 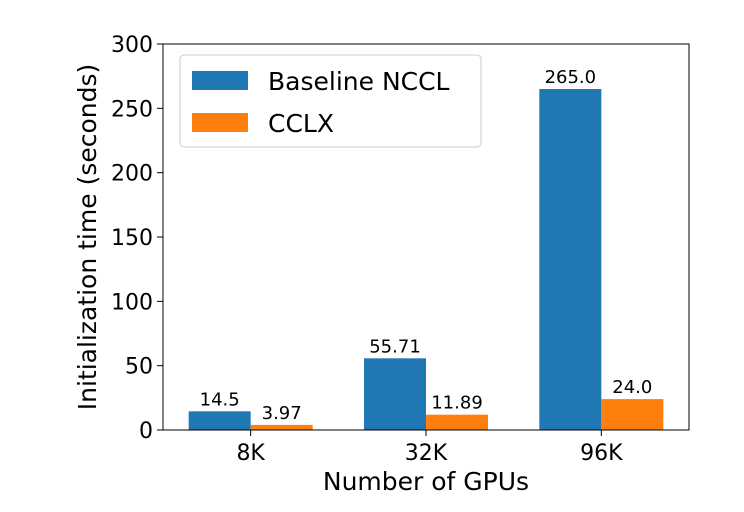 I want to click on bar-cclx-96k, so click(x=632, y=414).